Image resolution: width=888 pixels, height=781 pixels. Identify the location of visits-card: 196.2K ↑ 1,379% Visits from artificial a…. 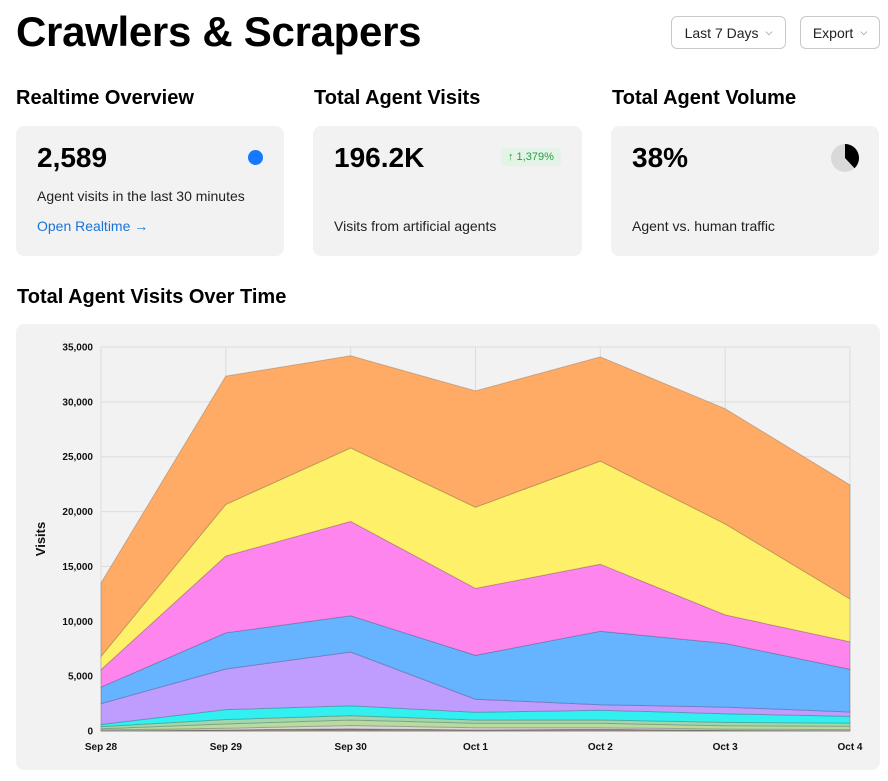
(447, 191).